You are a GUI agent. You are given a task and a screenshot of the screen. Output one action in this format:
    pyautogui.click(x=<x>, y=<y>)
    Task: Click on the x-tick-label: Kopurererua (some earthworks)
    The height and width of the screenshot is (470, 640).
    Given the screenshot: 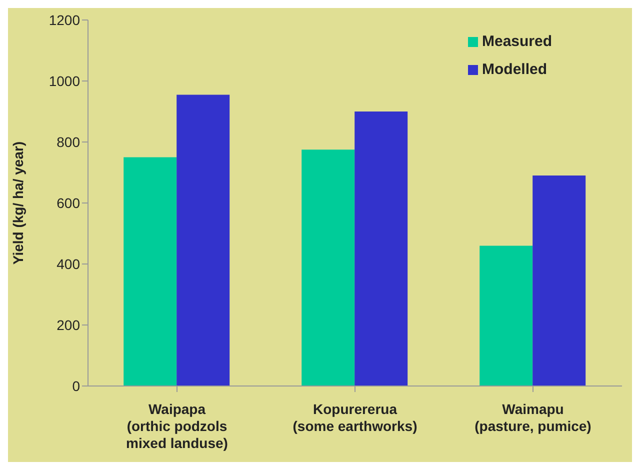 What is the action you would take?
    pyautogui.click(x=355, y=417)
    